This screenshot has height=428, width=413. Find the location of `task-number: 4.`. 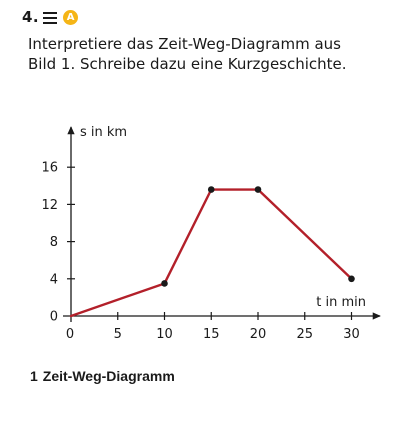

task-number: 4. is located at coordinates (31, 17).